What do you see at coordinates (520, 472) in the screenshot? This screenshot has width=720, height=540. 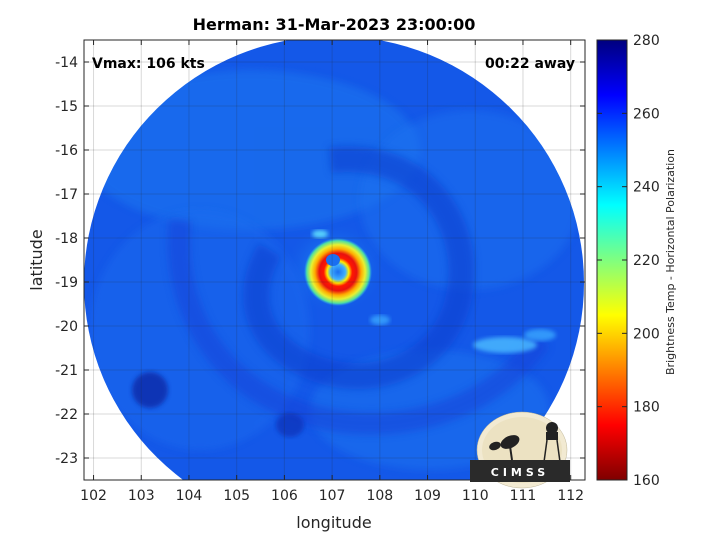 I see `logo-text: CIMSS` at bounding box center [520, 472].